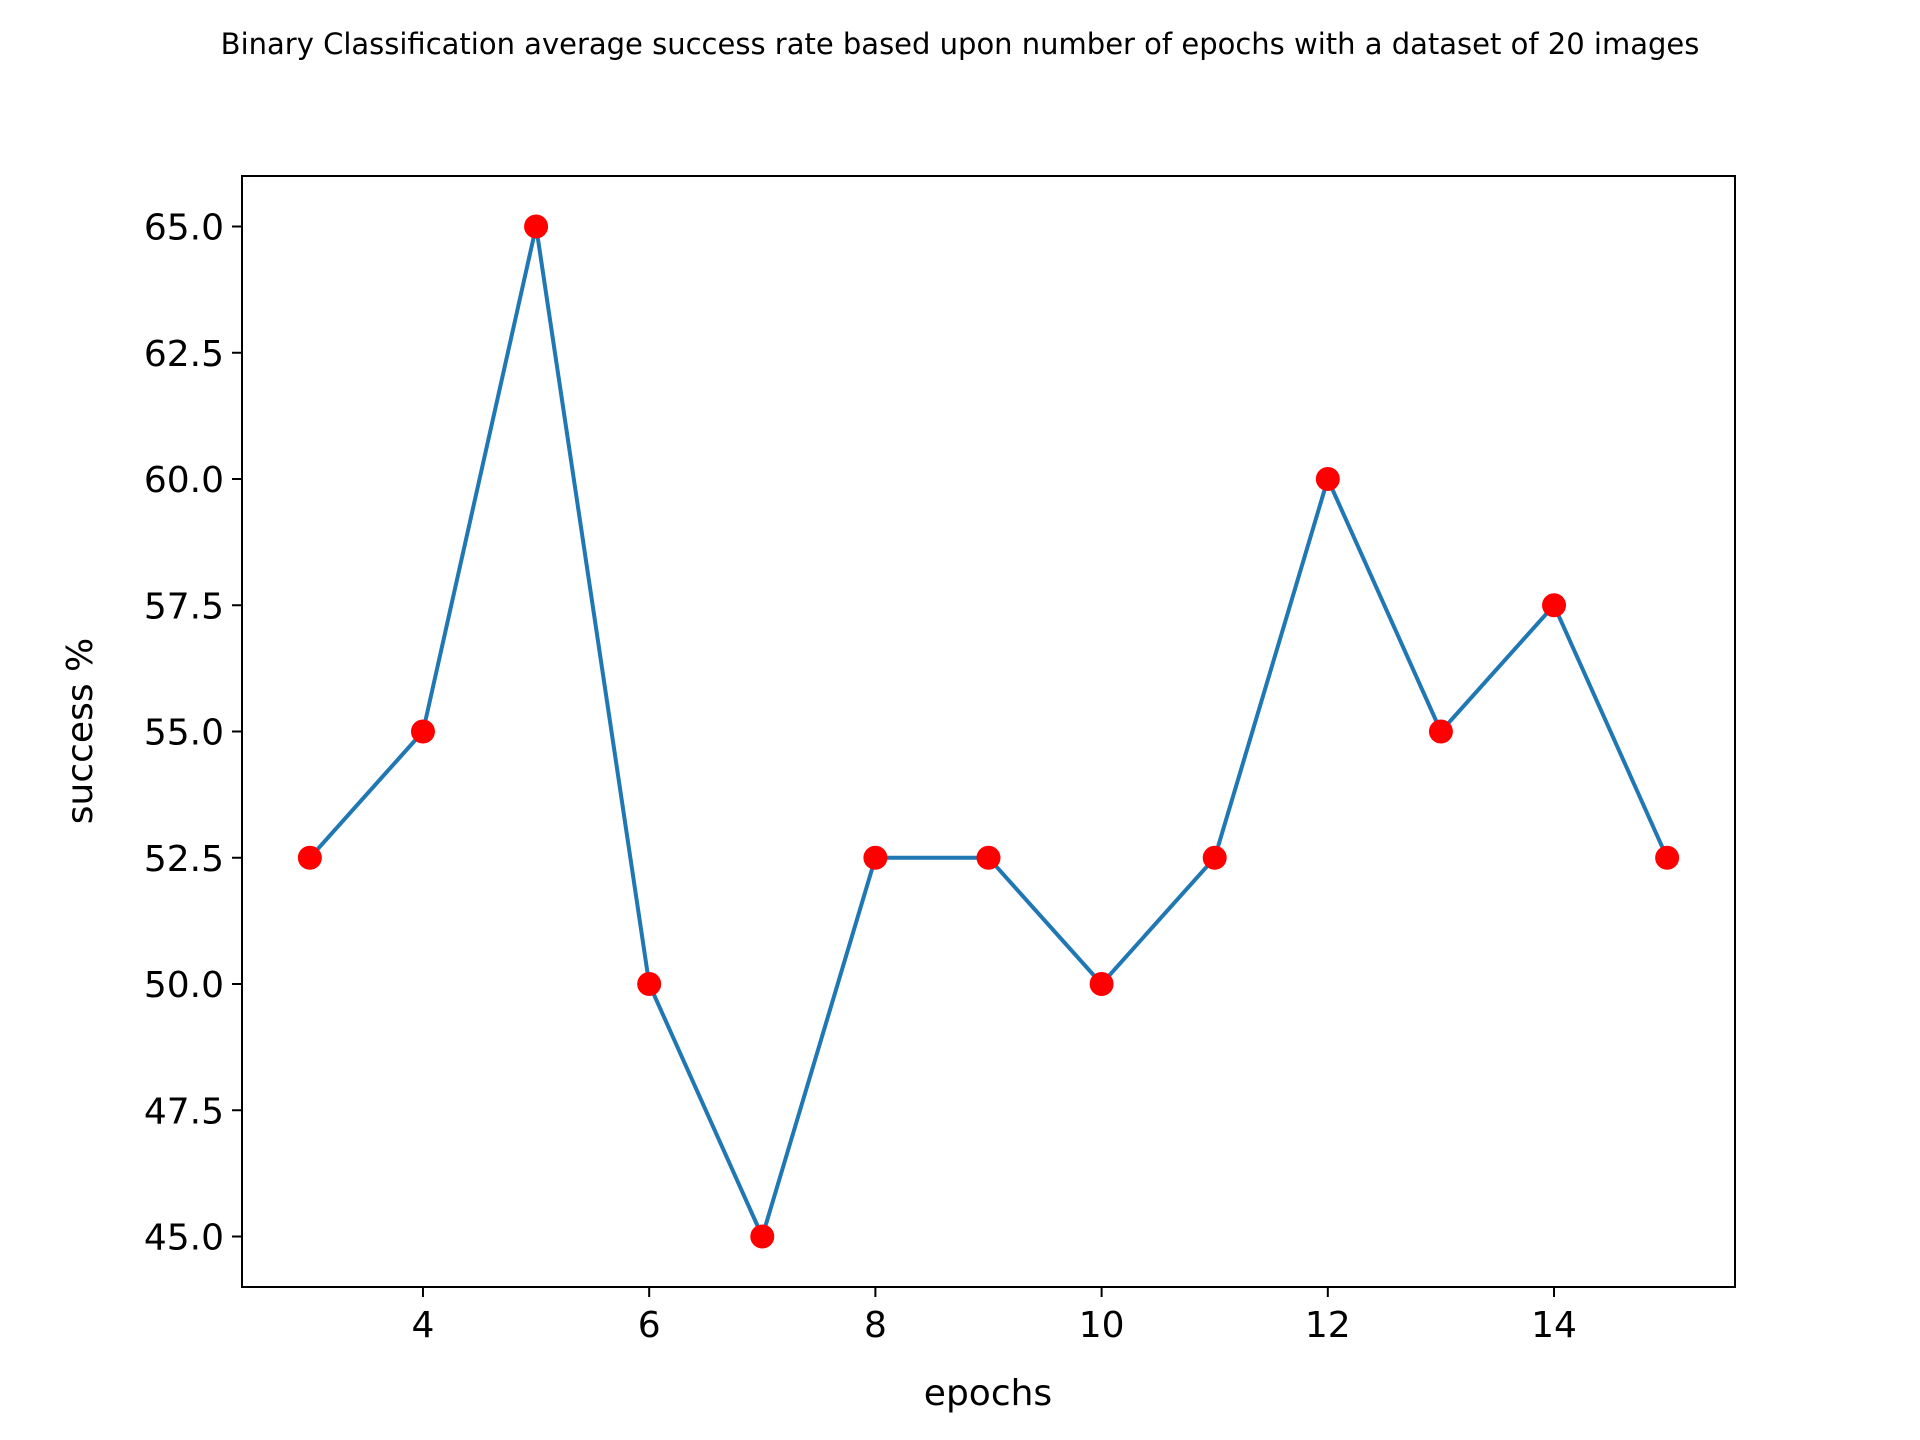 The height and width of the screenshot is (1440, 1920). Describe the element at coordinates (184, 1238) in the screenshot. I see `y-tick-label: 45.0` at that location.